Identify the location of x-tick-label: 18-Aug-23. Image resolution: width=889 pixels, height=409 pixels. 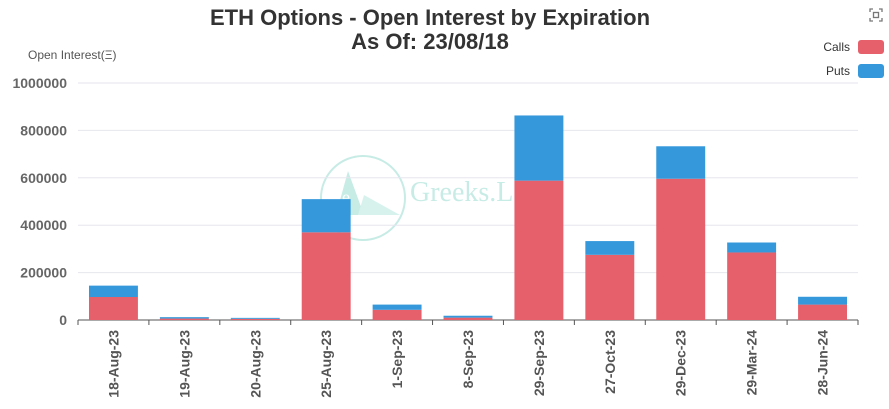
(113, 364).